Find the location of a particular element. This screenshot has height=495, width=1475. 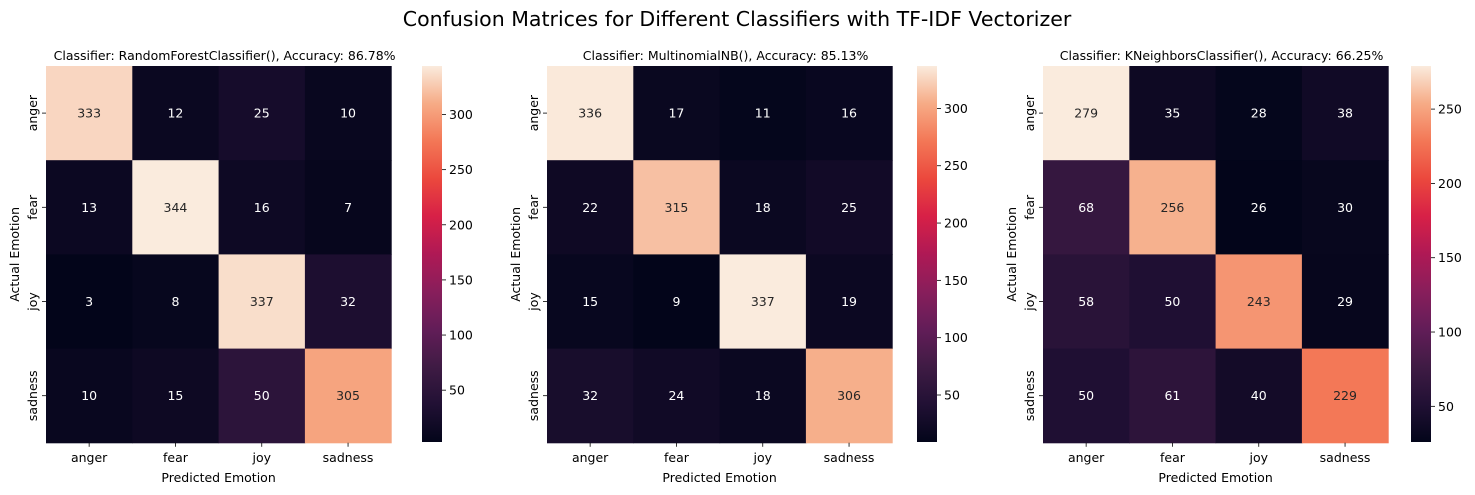

cell-value-label: 10 is located at coordinates (348, 113).